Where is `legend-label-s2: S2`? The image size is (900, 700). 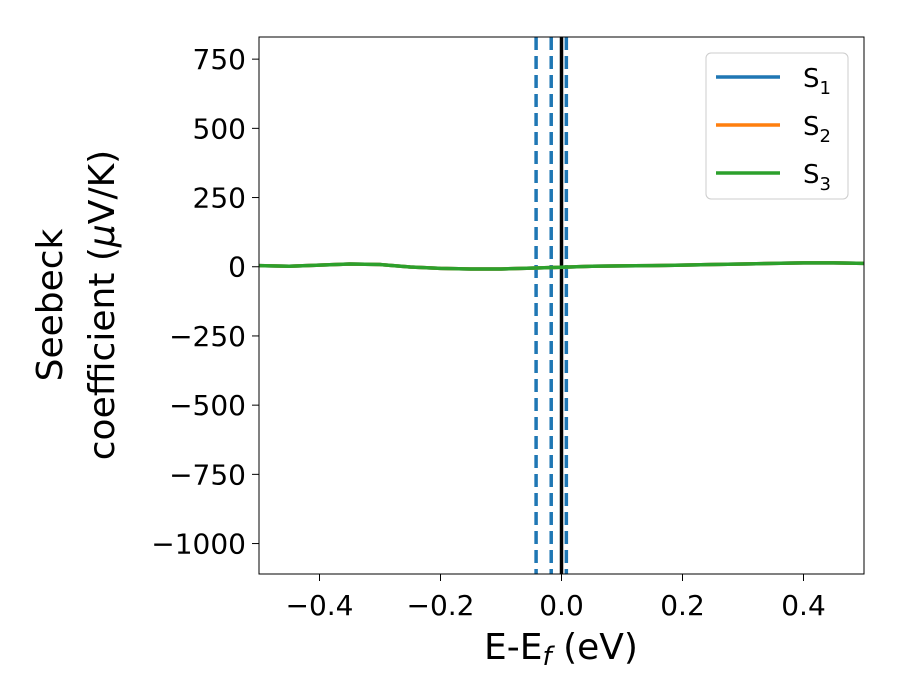 legend-label-s2: S2 is located at coordinates (817, 129).